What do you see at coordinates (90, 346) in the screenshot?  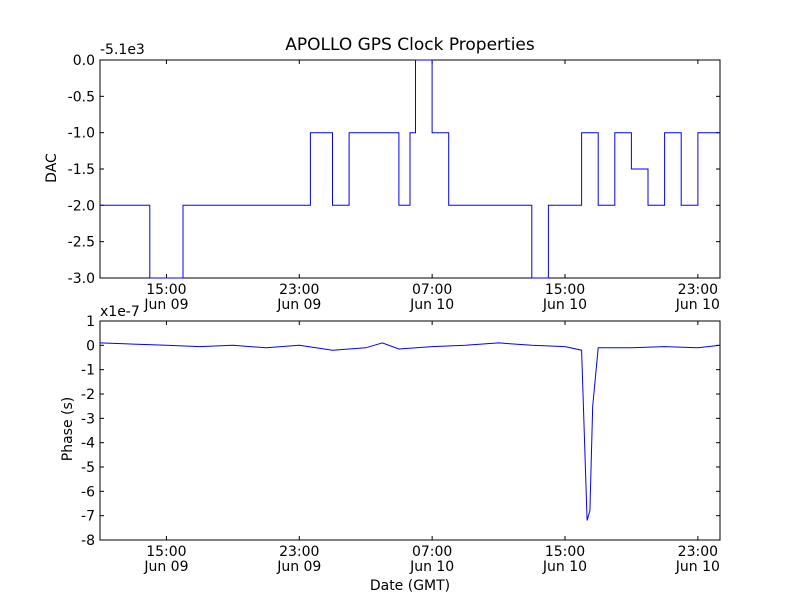 I see `phase-y-tick-label: 0` at bounding box center [90, 346].